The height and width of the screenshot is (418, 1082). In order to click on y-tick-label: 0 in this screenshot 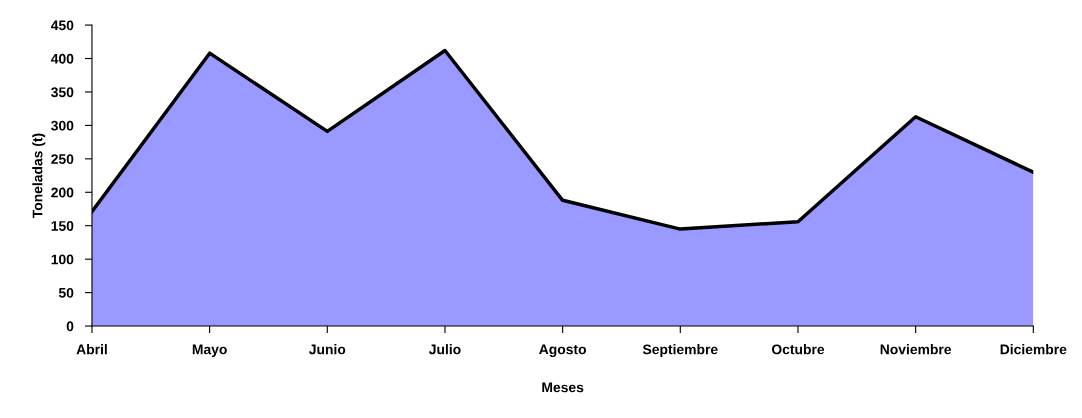, I will do `click(70, 326)`.